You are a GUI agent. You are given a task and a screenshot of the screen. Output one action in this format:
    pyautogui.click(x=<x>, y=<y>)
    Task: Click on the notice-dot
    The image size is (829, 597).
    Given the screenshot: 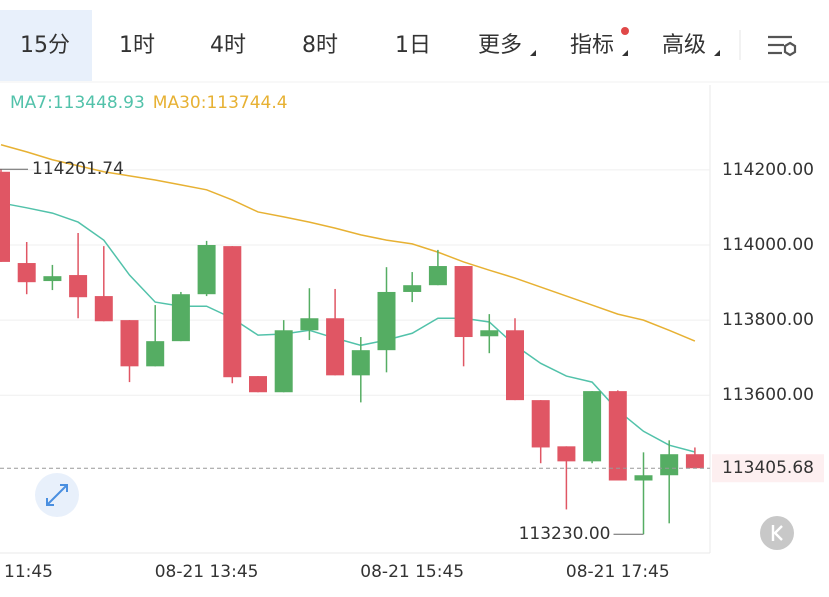 What is the action you would take?
    pyautogui.click(x=625, y=31)
    